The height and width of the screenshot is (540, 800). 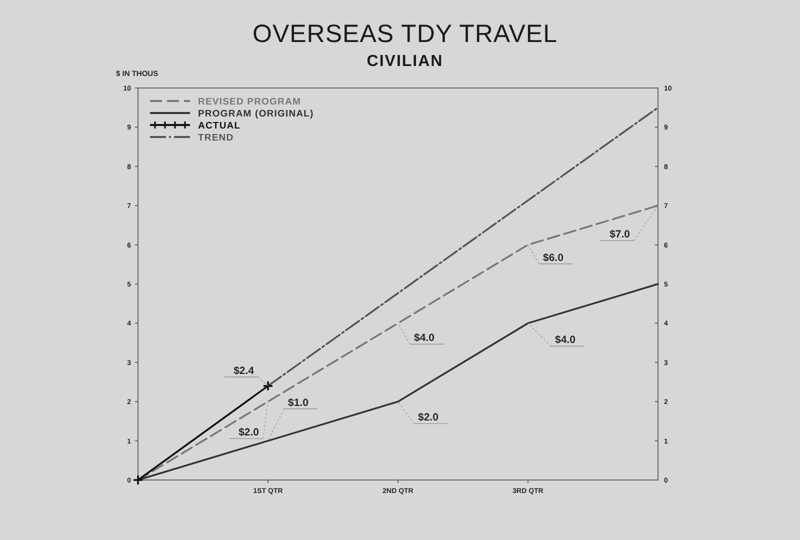 What do you see at coordinates (553, 258) in the screenshot?
I see `data-label: $6.0` at bounding box center [553, 258].